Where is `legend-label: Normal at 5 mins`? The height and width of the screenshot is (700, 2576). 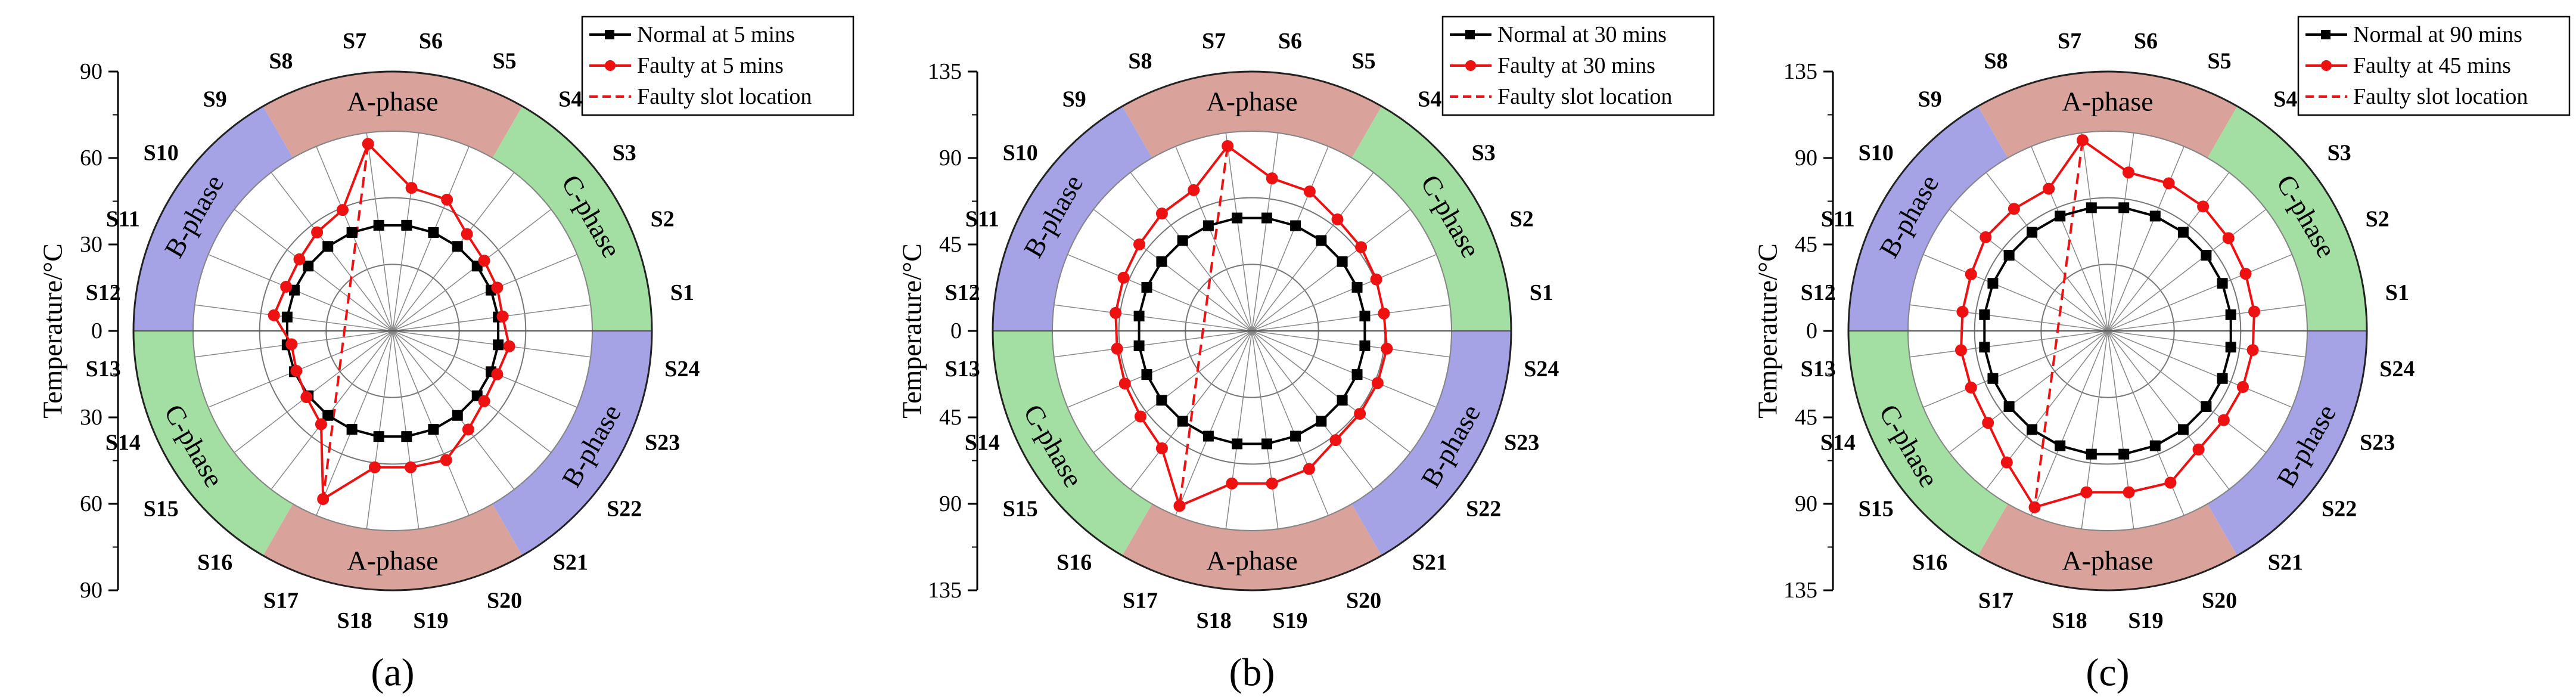
legend-label: Normal at 5 mins is located at coordinates (716, 34).